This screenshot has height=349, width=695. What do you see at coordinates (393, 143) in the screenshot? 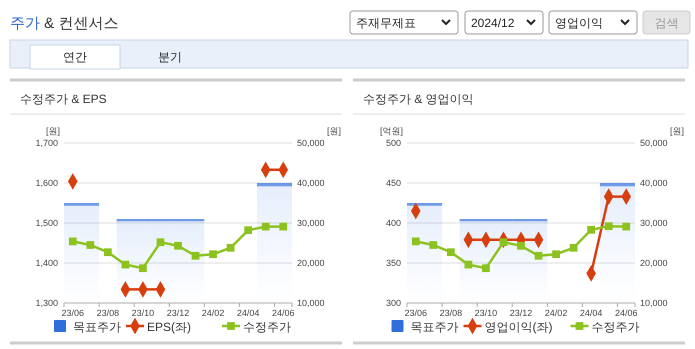
I see `y-tick-label: 500` at bounding box center [393, 143].